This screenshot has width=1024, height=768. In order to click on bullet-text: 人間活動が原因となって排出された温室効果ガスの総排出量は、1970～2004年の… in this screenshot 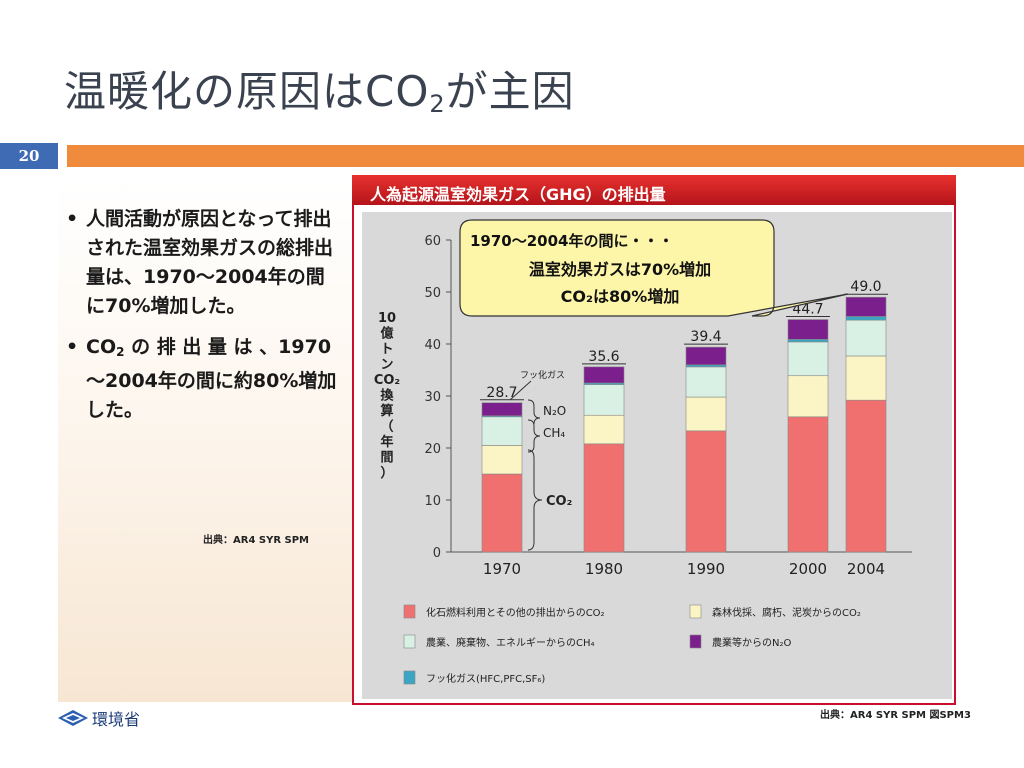, I will do `click(210, 262)`.